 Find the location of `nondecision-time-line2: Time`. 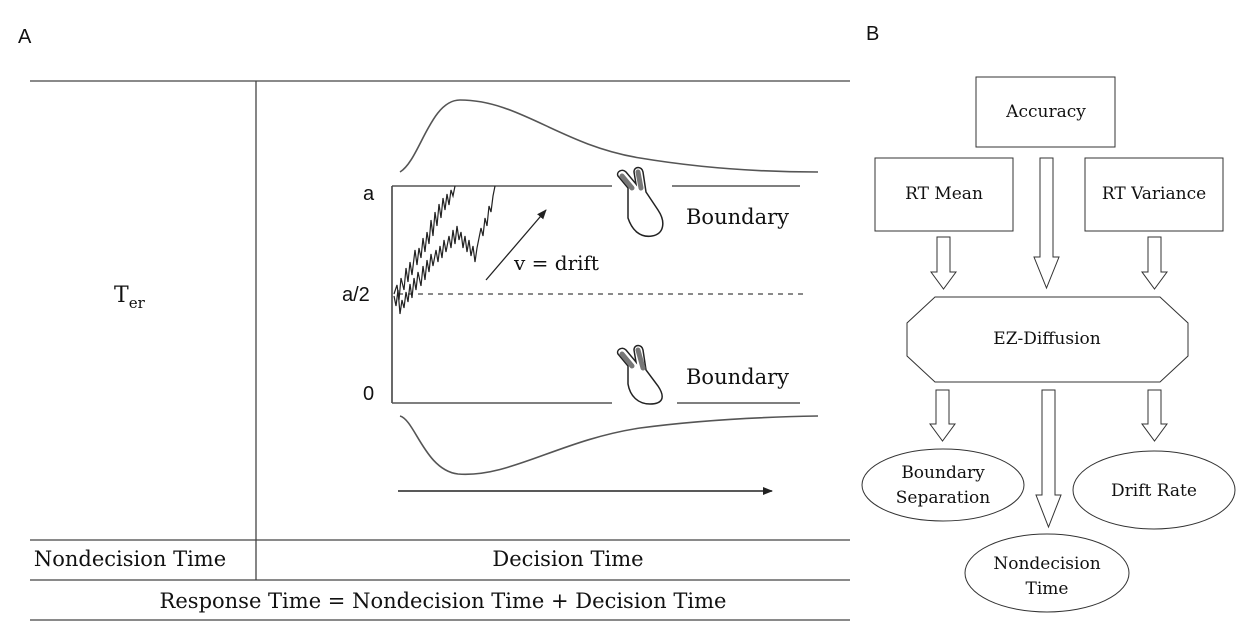

nondecision-time-line2: Time is located at coordinates (1047, 589).